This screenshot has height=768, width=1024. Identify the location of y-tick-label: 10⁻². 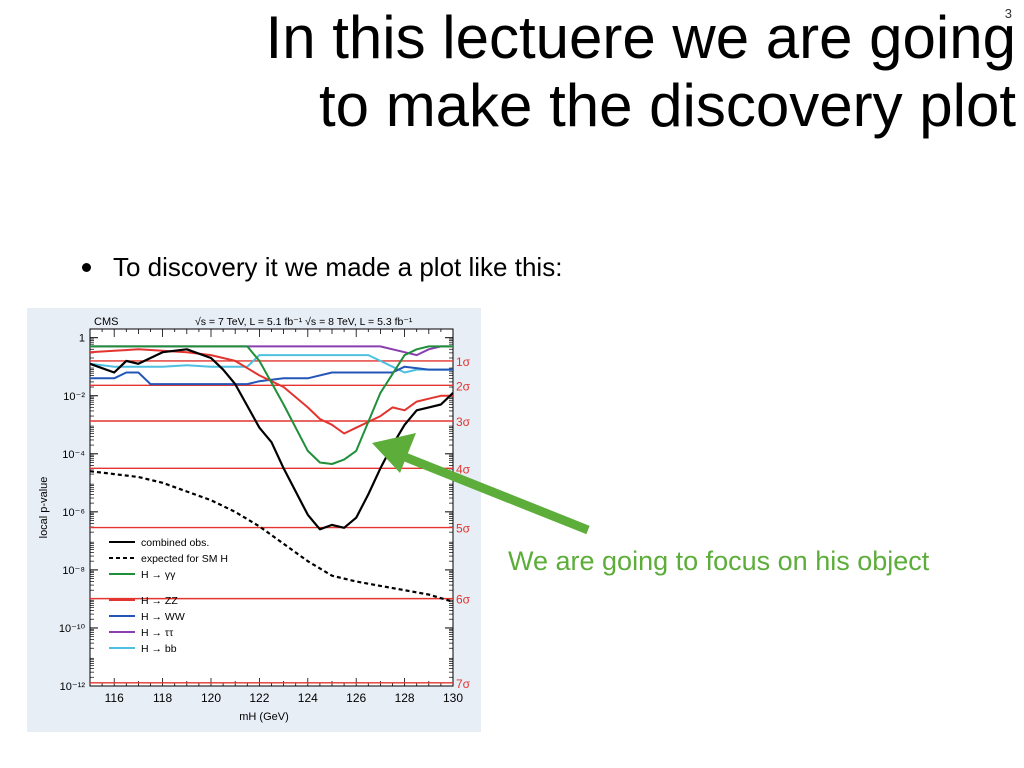
(74, 397).